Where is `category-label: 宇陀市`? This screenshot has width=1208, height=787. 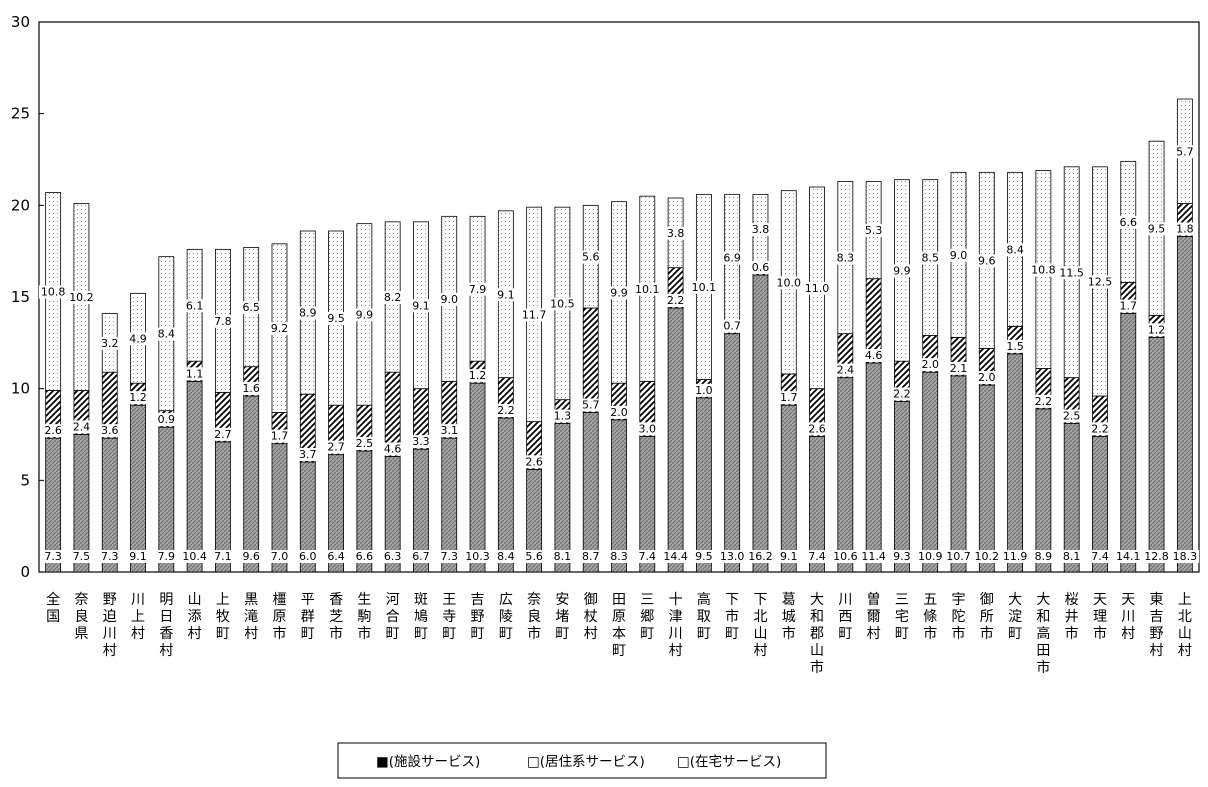
category-label: 宇陀市 is located at coordinates (959, 617).